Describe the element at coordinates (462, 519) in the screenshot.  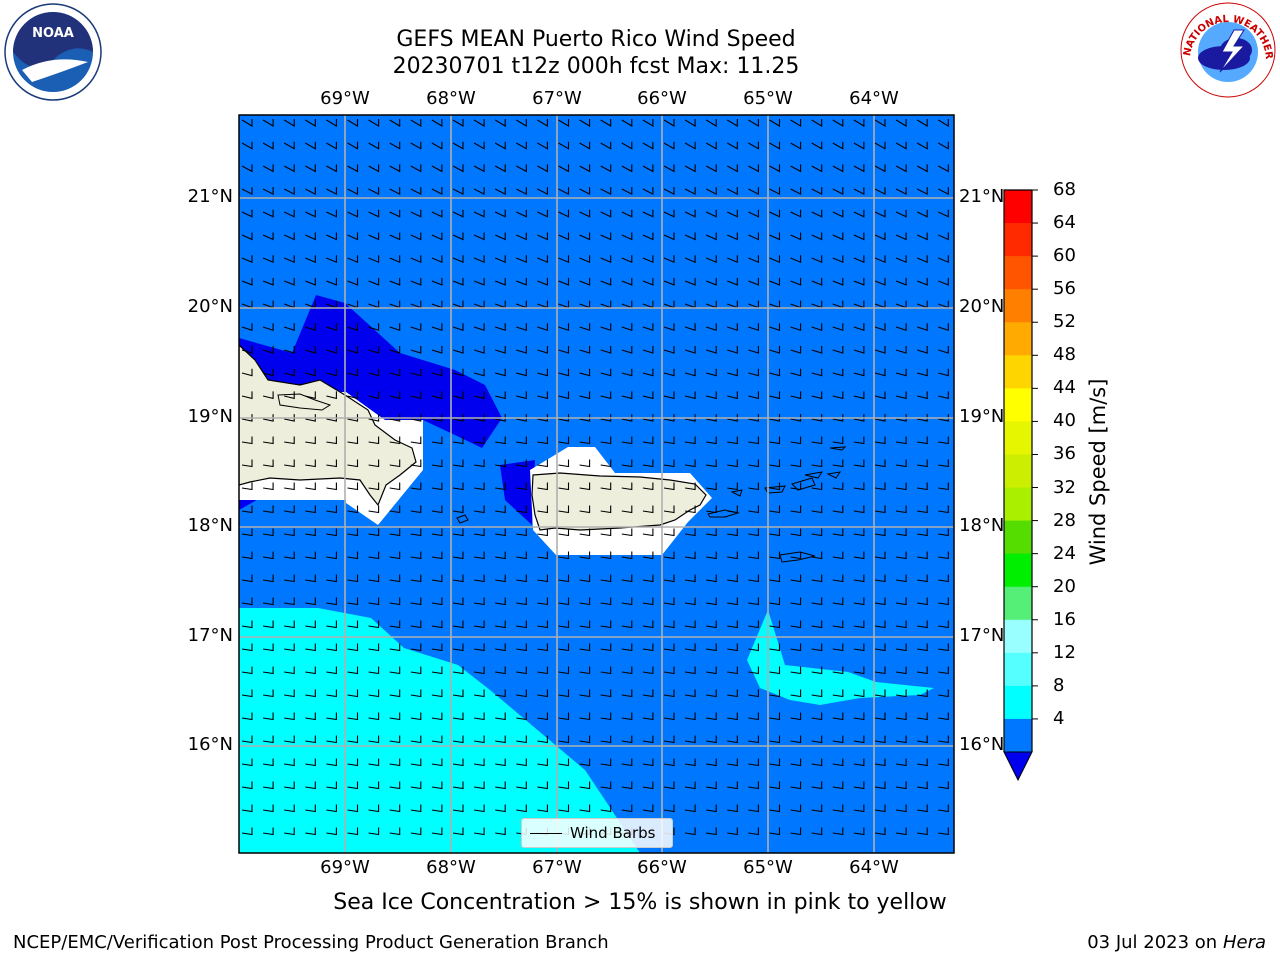
I see `mona-island` at that location.